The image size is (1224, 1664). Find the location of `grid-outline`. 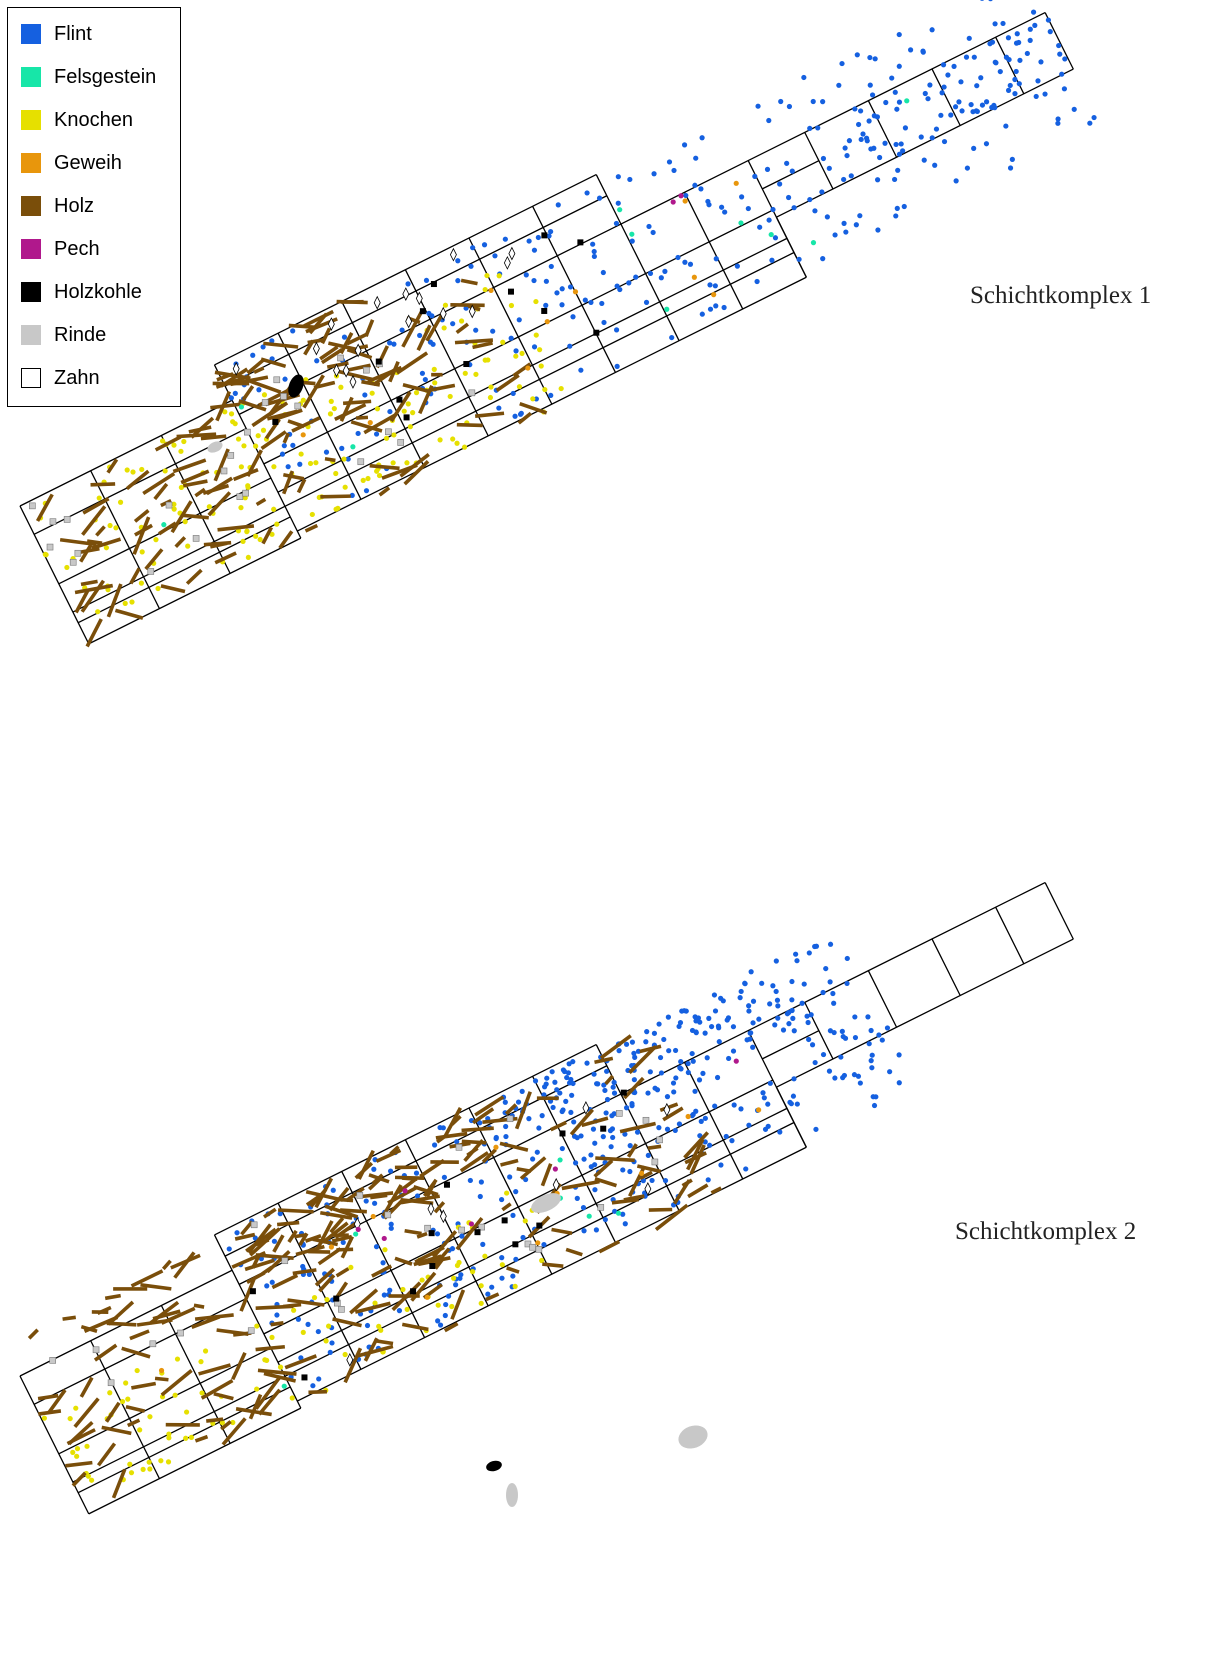

grid-outline is located at coordinates (742, 309).